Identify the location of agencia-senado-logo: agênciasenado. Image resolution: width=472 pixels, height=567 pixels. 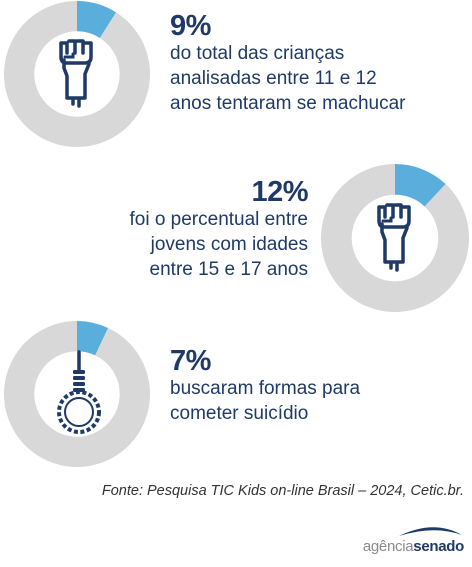
(404, 541).